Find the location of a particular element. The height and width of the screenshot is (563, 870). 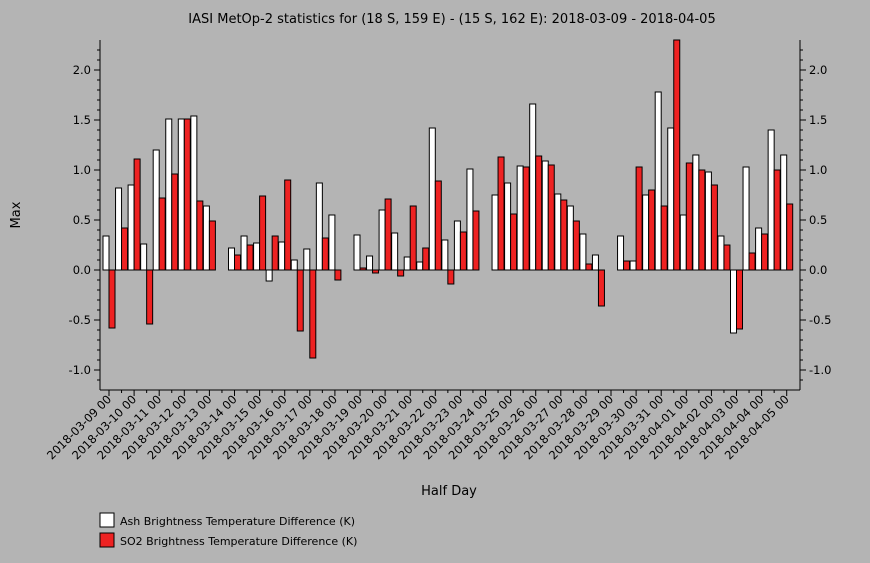

y-tick-label-left: 1.5 is located at coordinates (82, 120).